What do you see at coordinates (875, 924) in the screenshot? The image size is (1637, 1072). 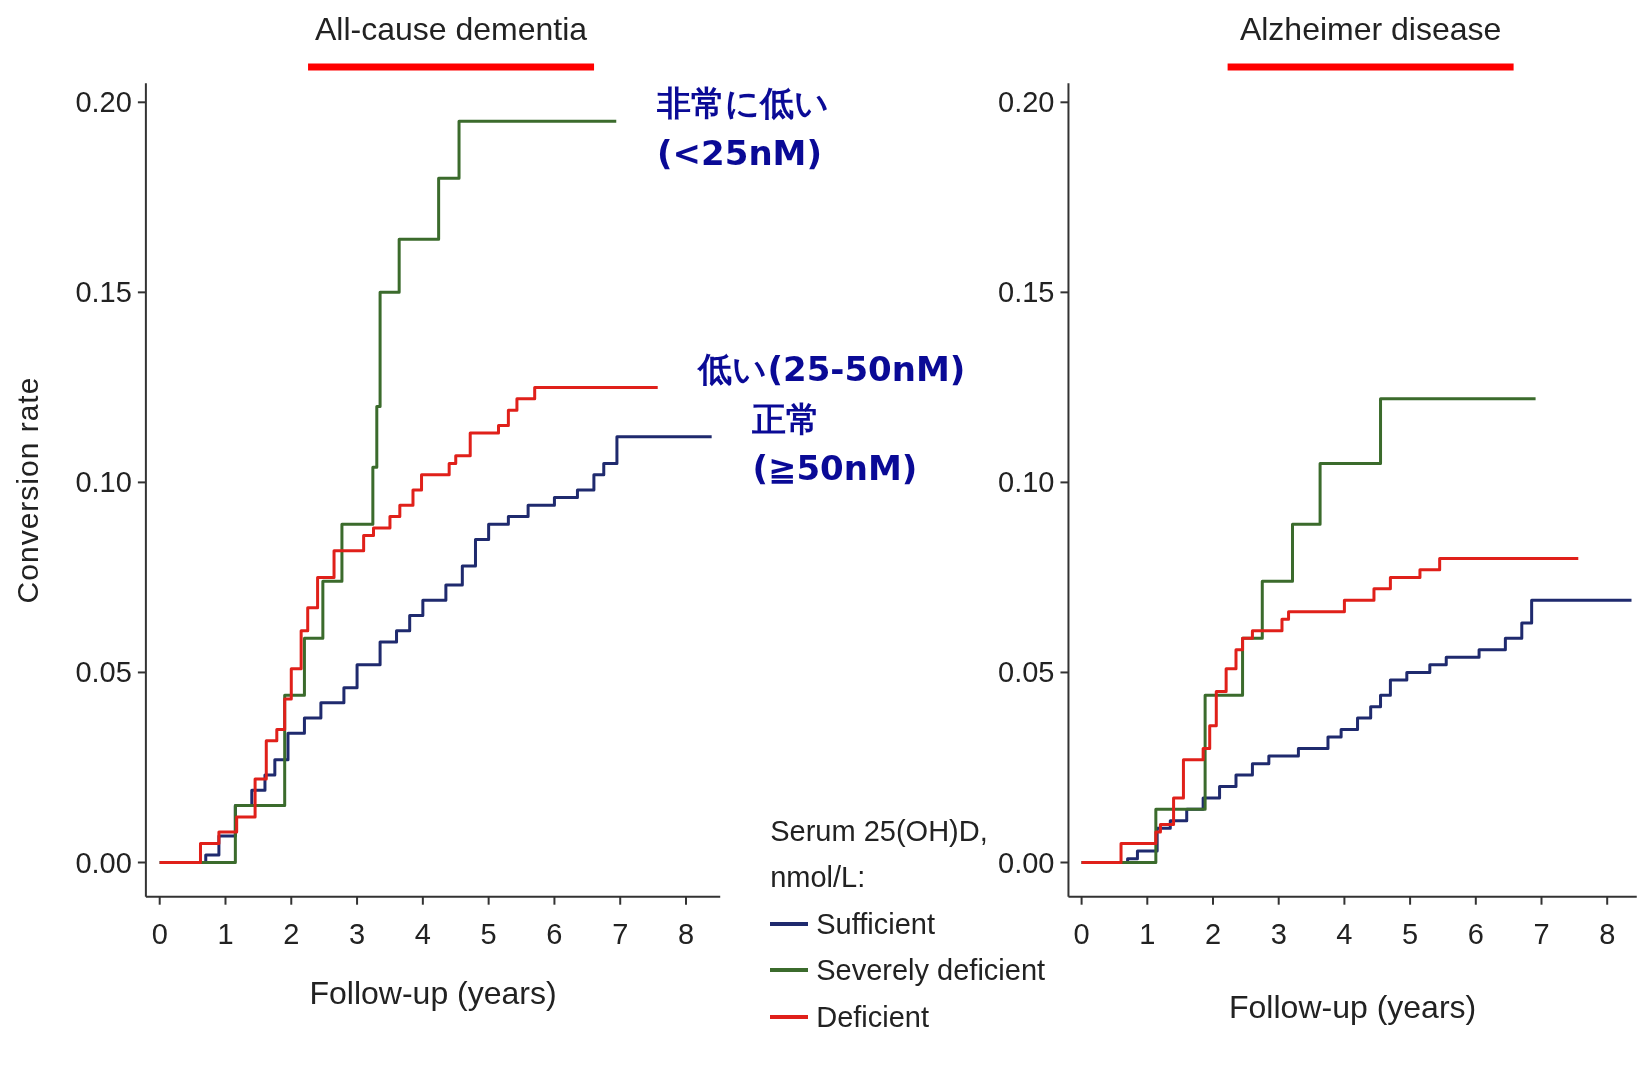 I see `legend-label: Sufficient` at bounding box center [875, 924].